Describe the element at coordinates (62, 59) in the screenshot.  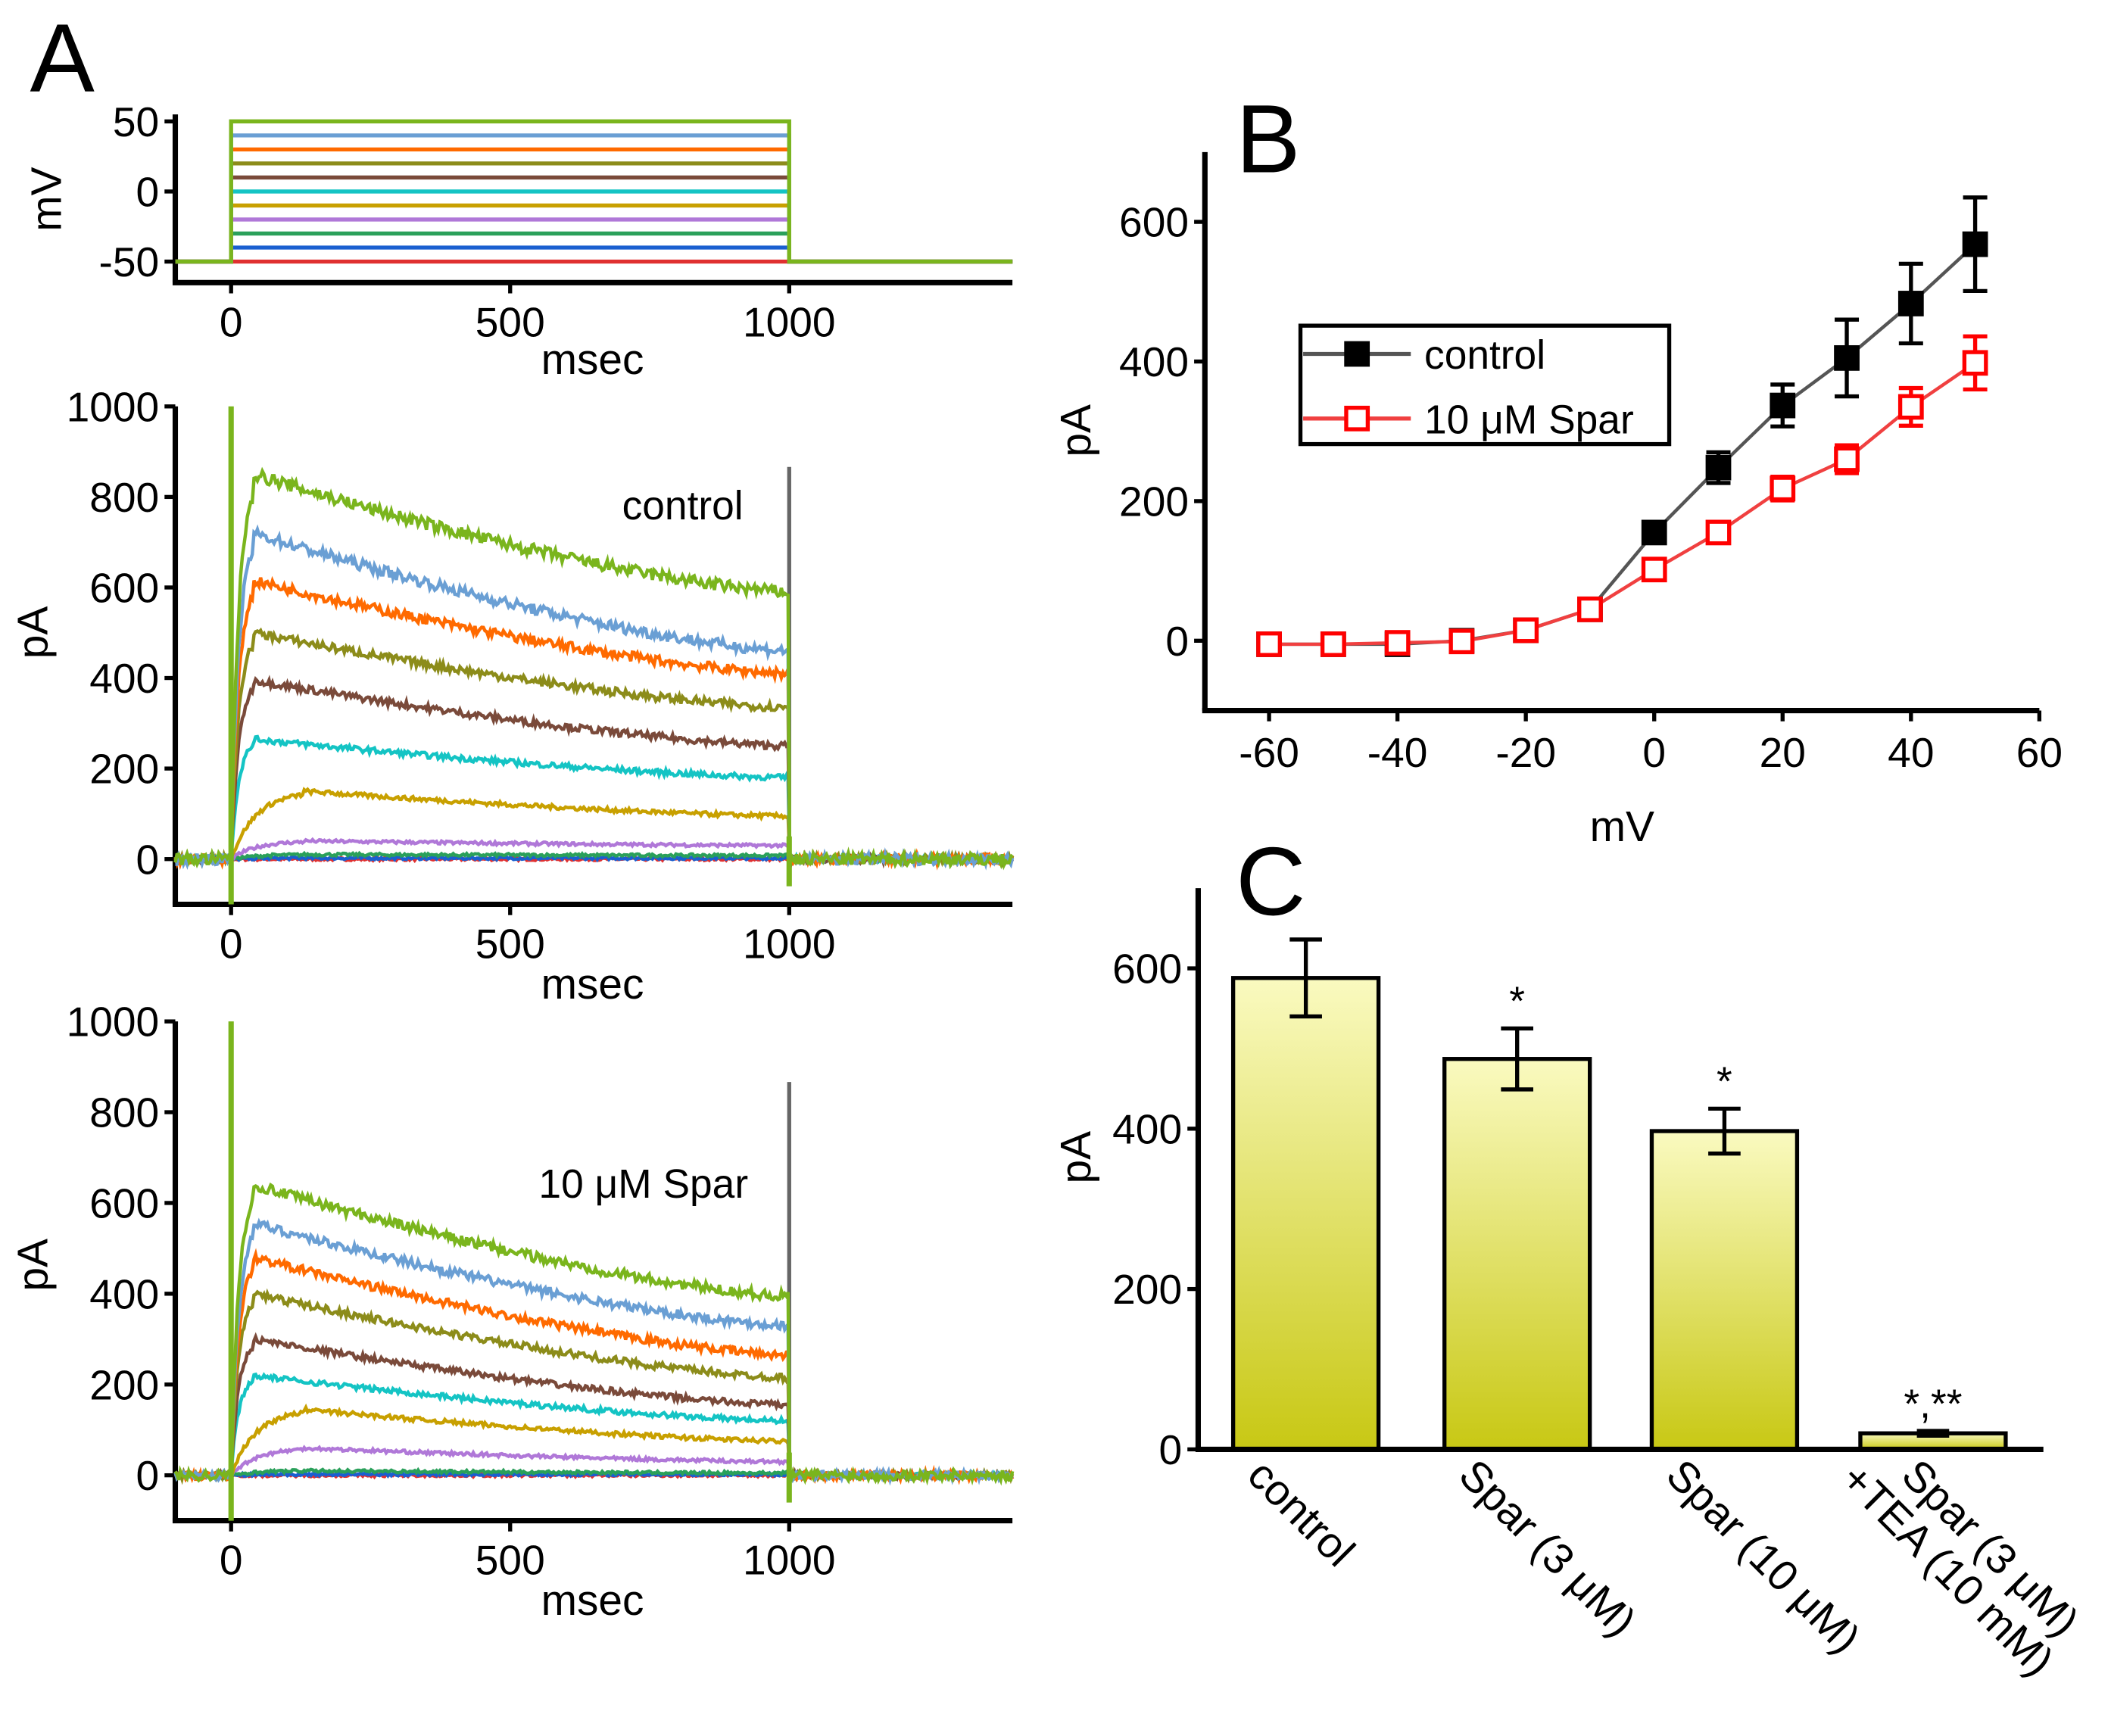
I see `panel-label-a: A` at that location.